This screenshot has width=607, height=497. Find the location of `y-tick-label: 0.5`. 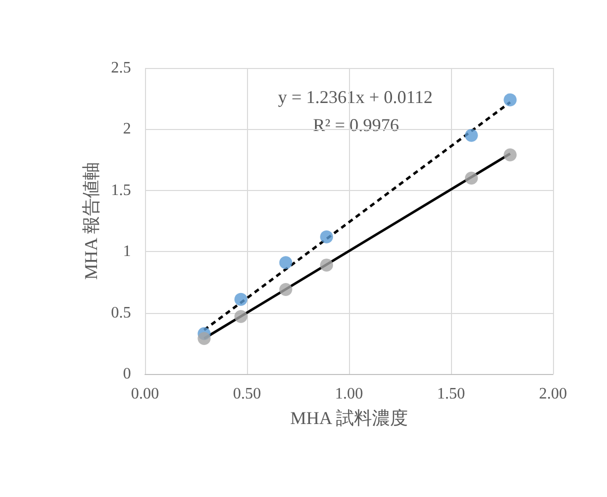

y-tick-label: 0.5 is located at coordinates (121, 313).